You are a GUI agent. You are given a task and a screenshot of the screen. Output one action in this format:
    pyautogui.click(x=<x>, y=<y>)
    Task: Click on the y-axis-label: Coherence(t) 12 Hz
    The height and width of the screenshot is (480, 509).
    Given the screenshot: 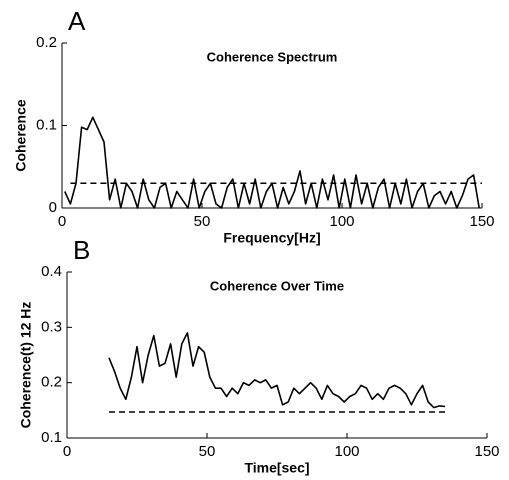 What is the action you would take?
    pyautogui.click(x=26, y=365)
    